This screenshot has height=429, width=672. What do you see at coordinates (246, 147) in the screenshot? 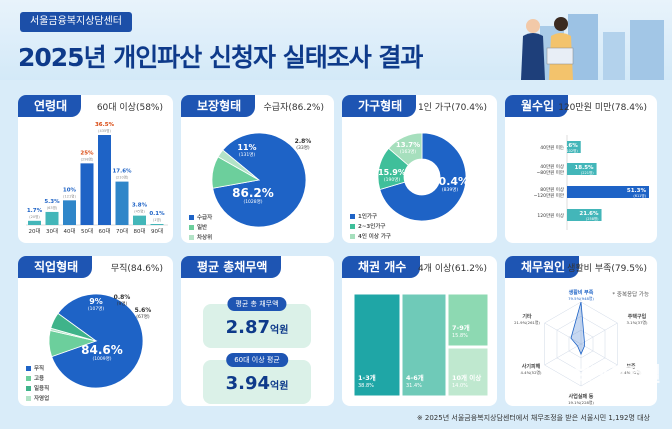
I see `data-label: 11%` at bounding box center [246, 147].